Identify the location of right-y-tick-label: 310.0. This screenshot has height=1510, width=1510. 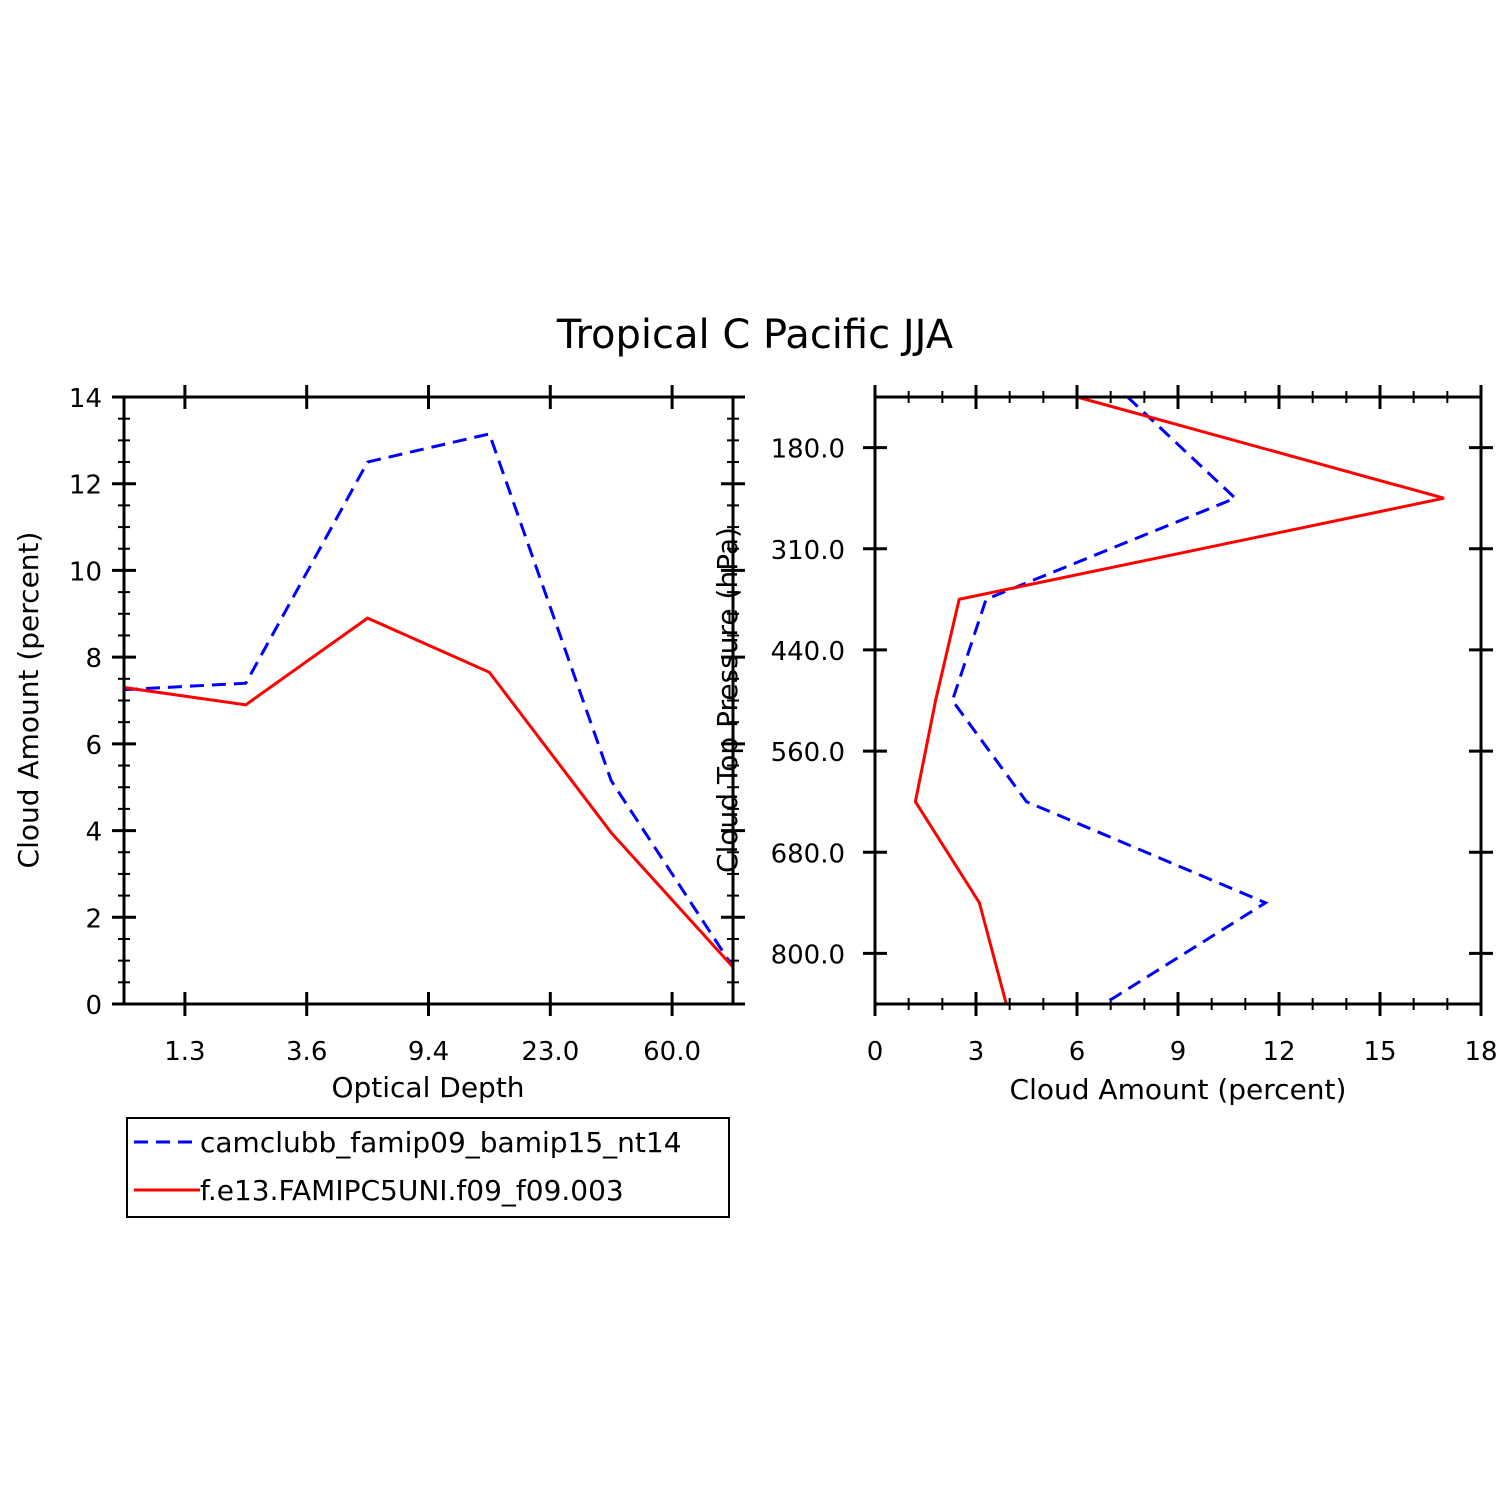
(808, 551).